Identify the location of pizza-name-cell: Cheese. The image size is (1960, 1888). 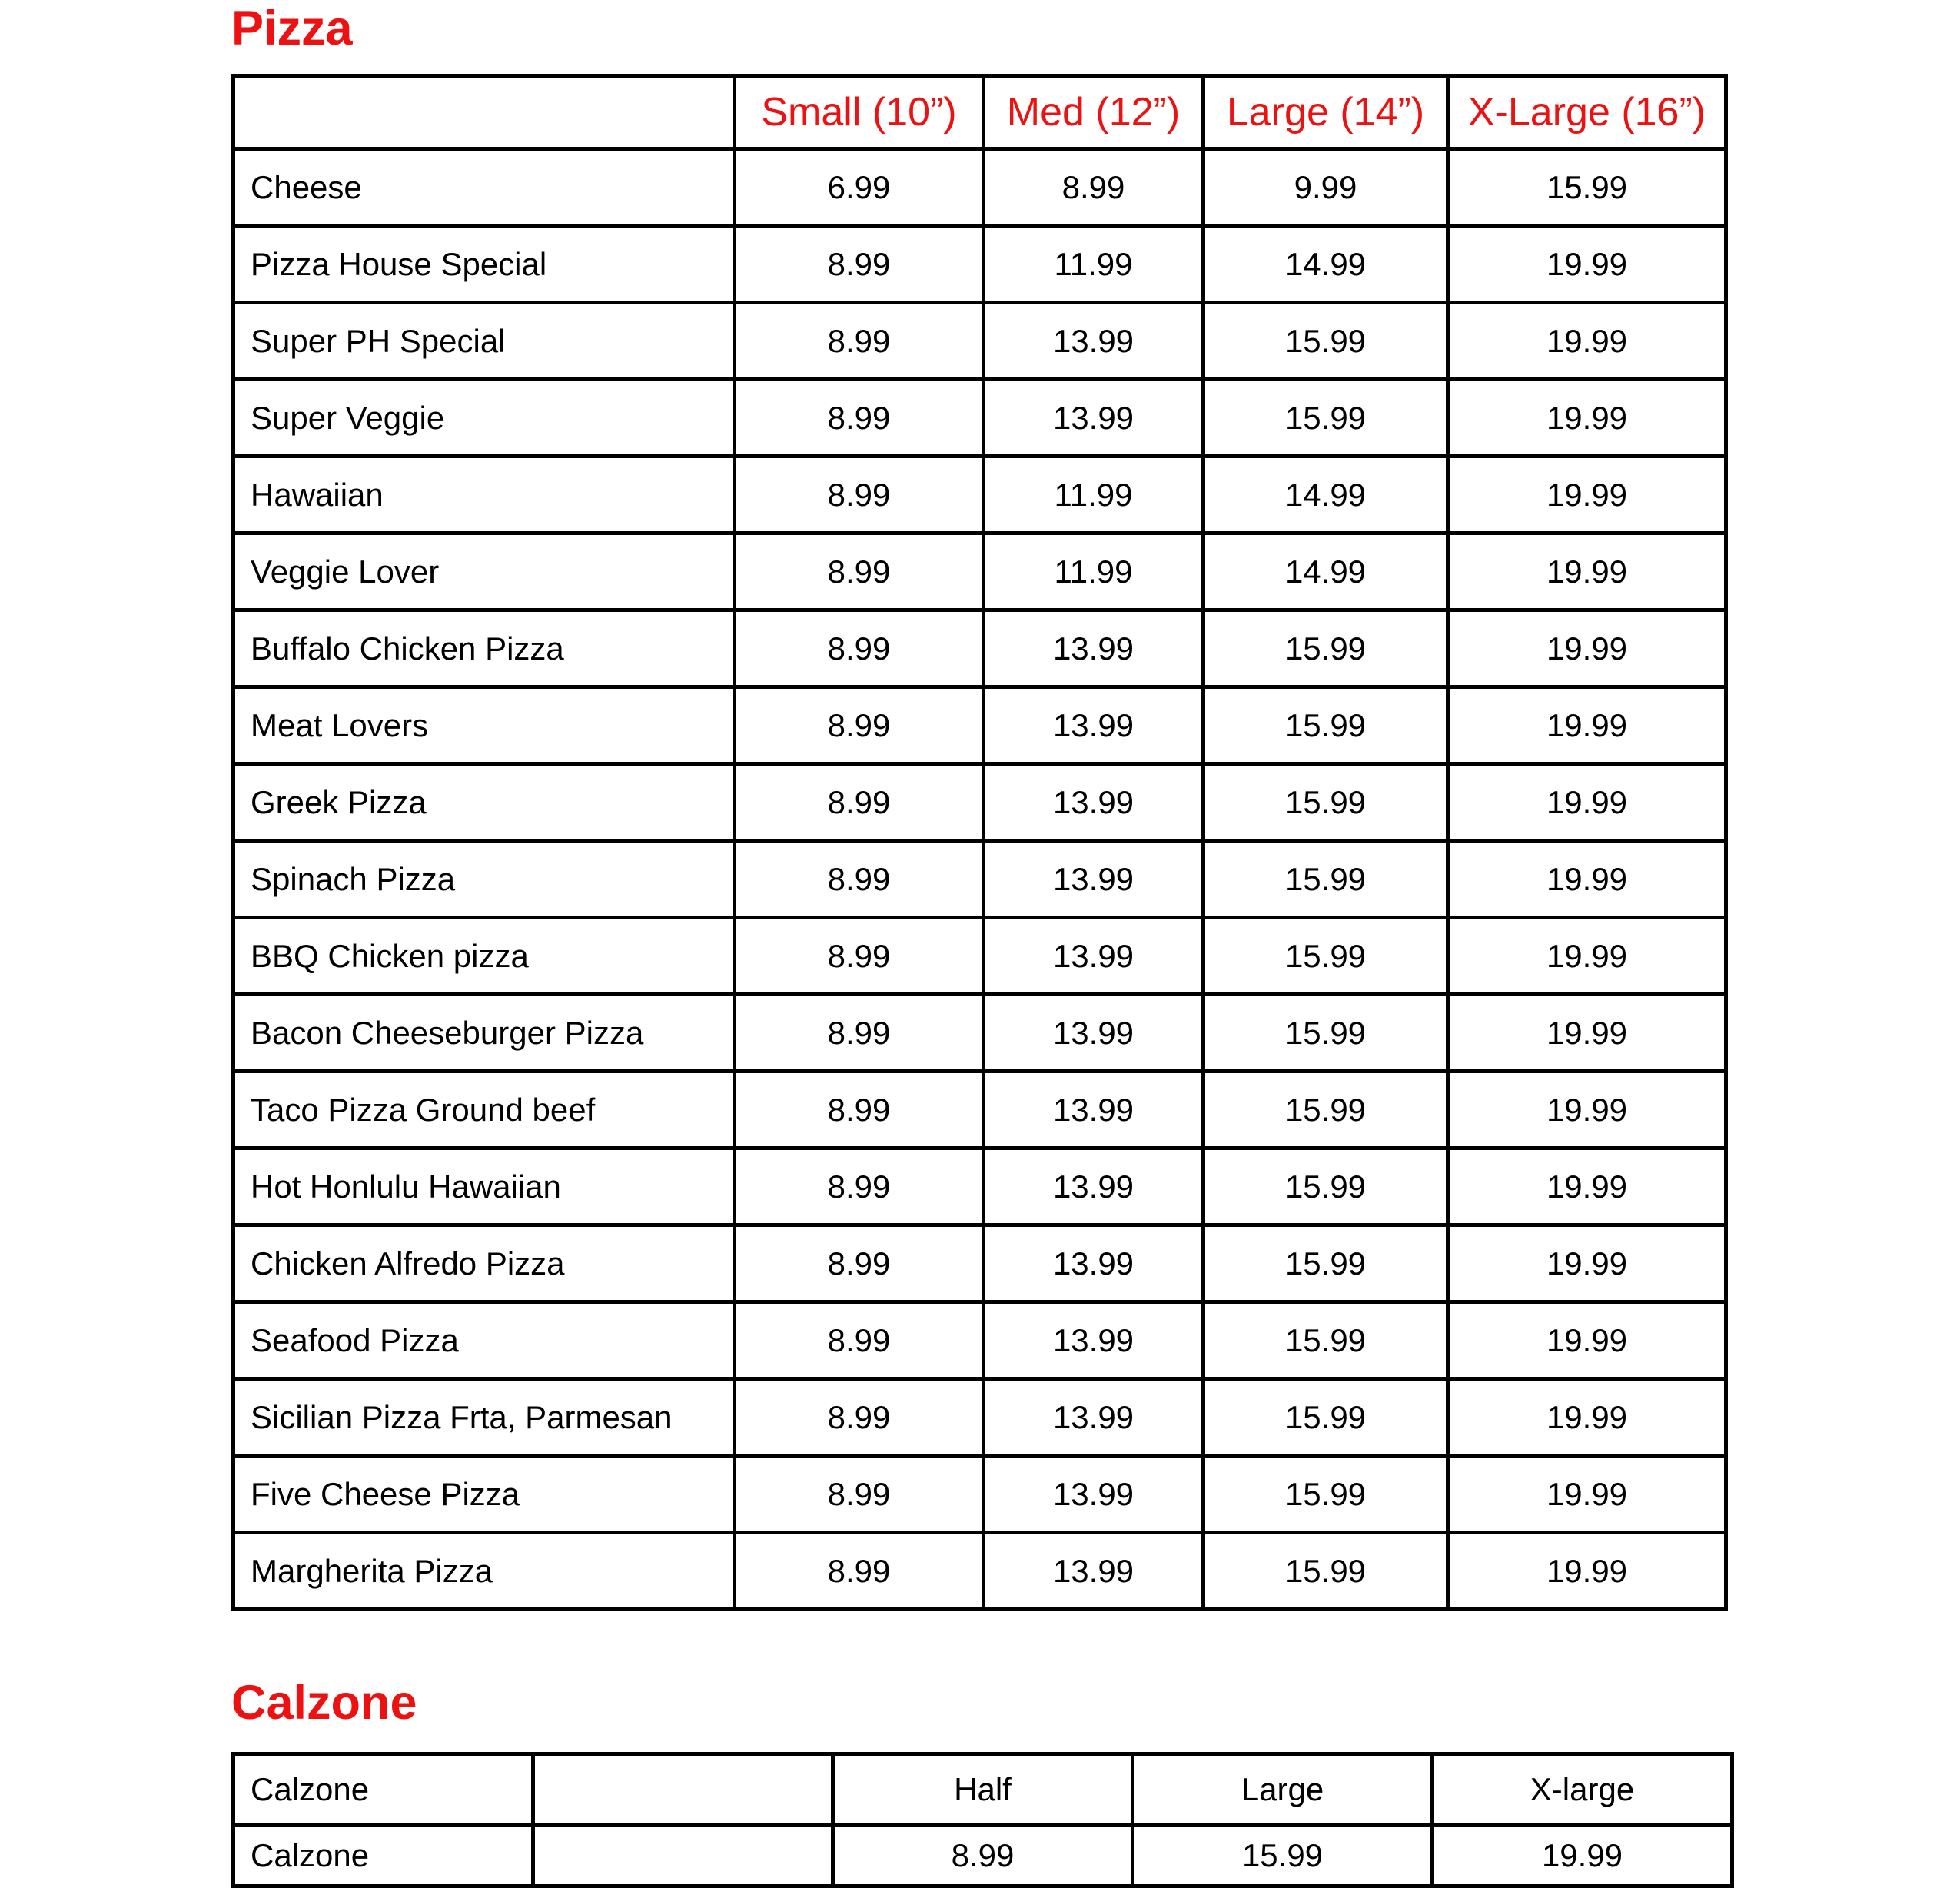
(484, 188).